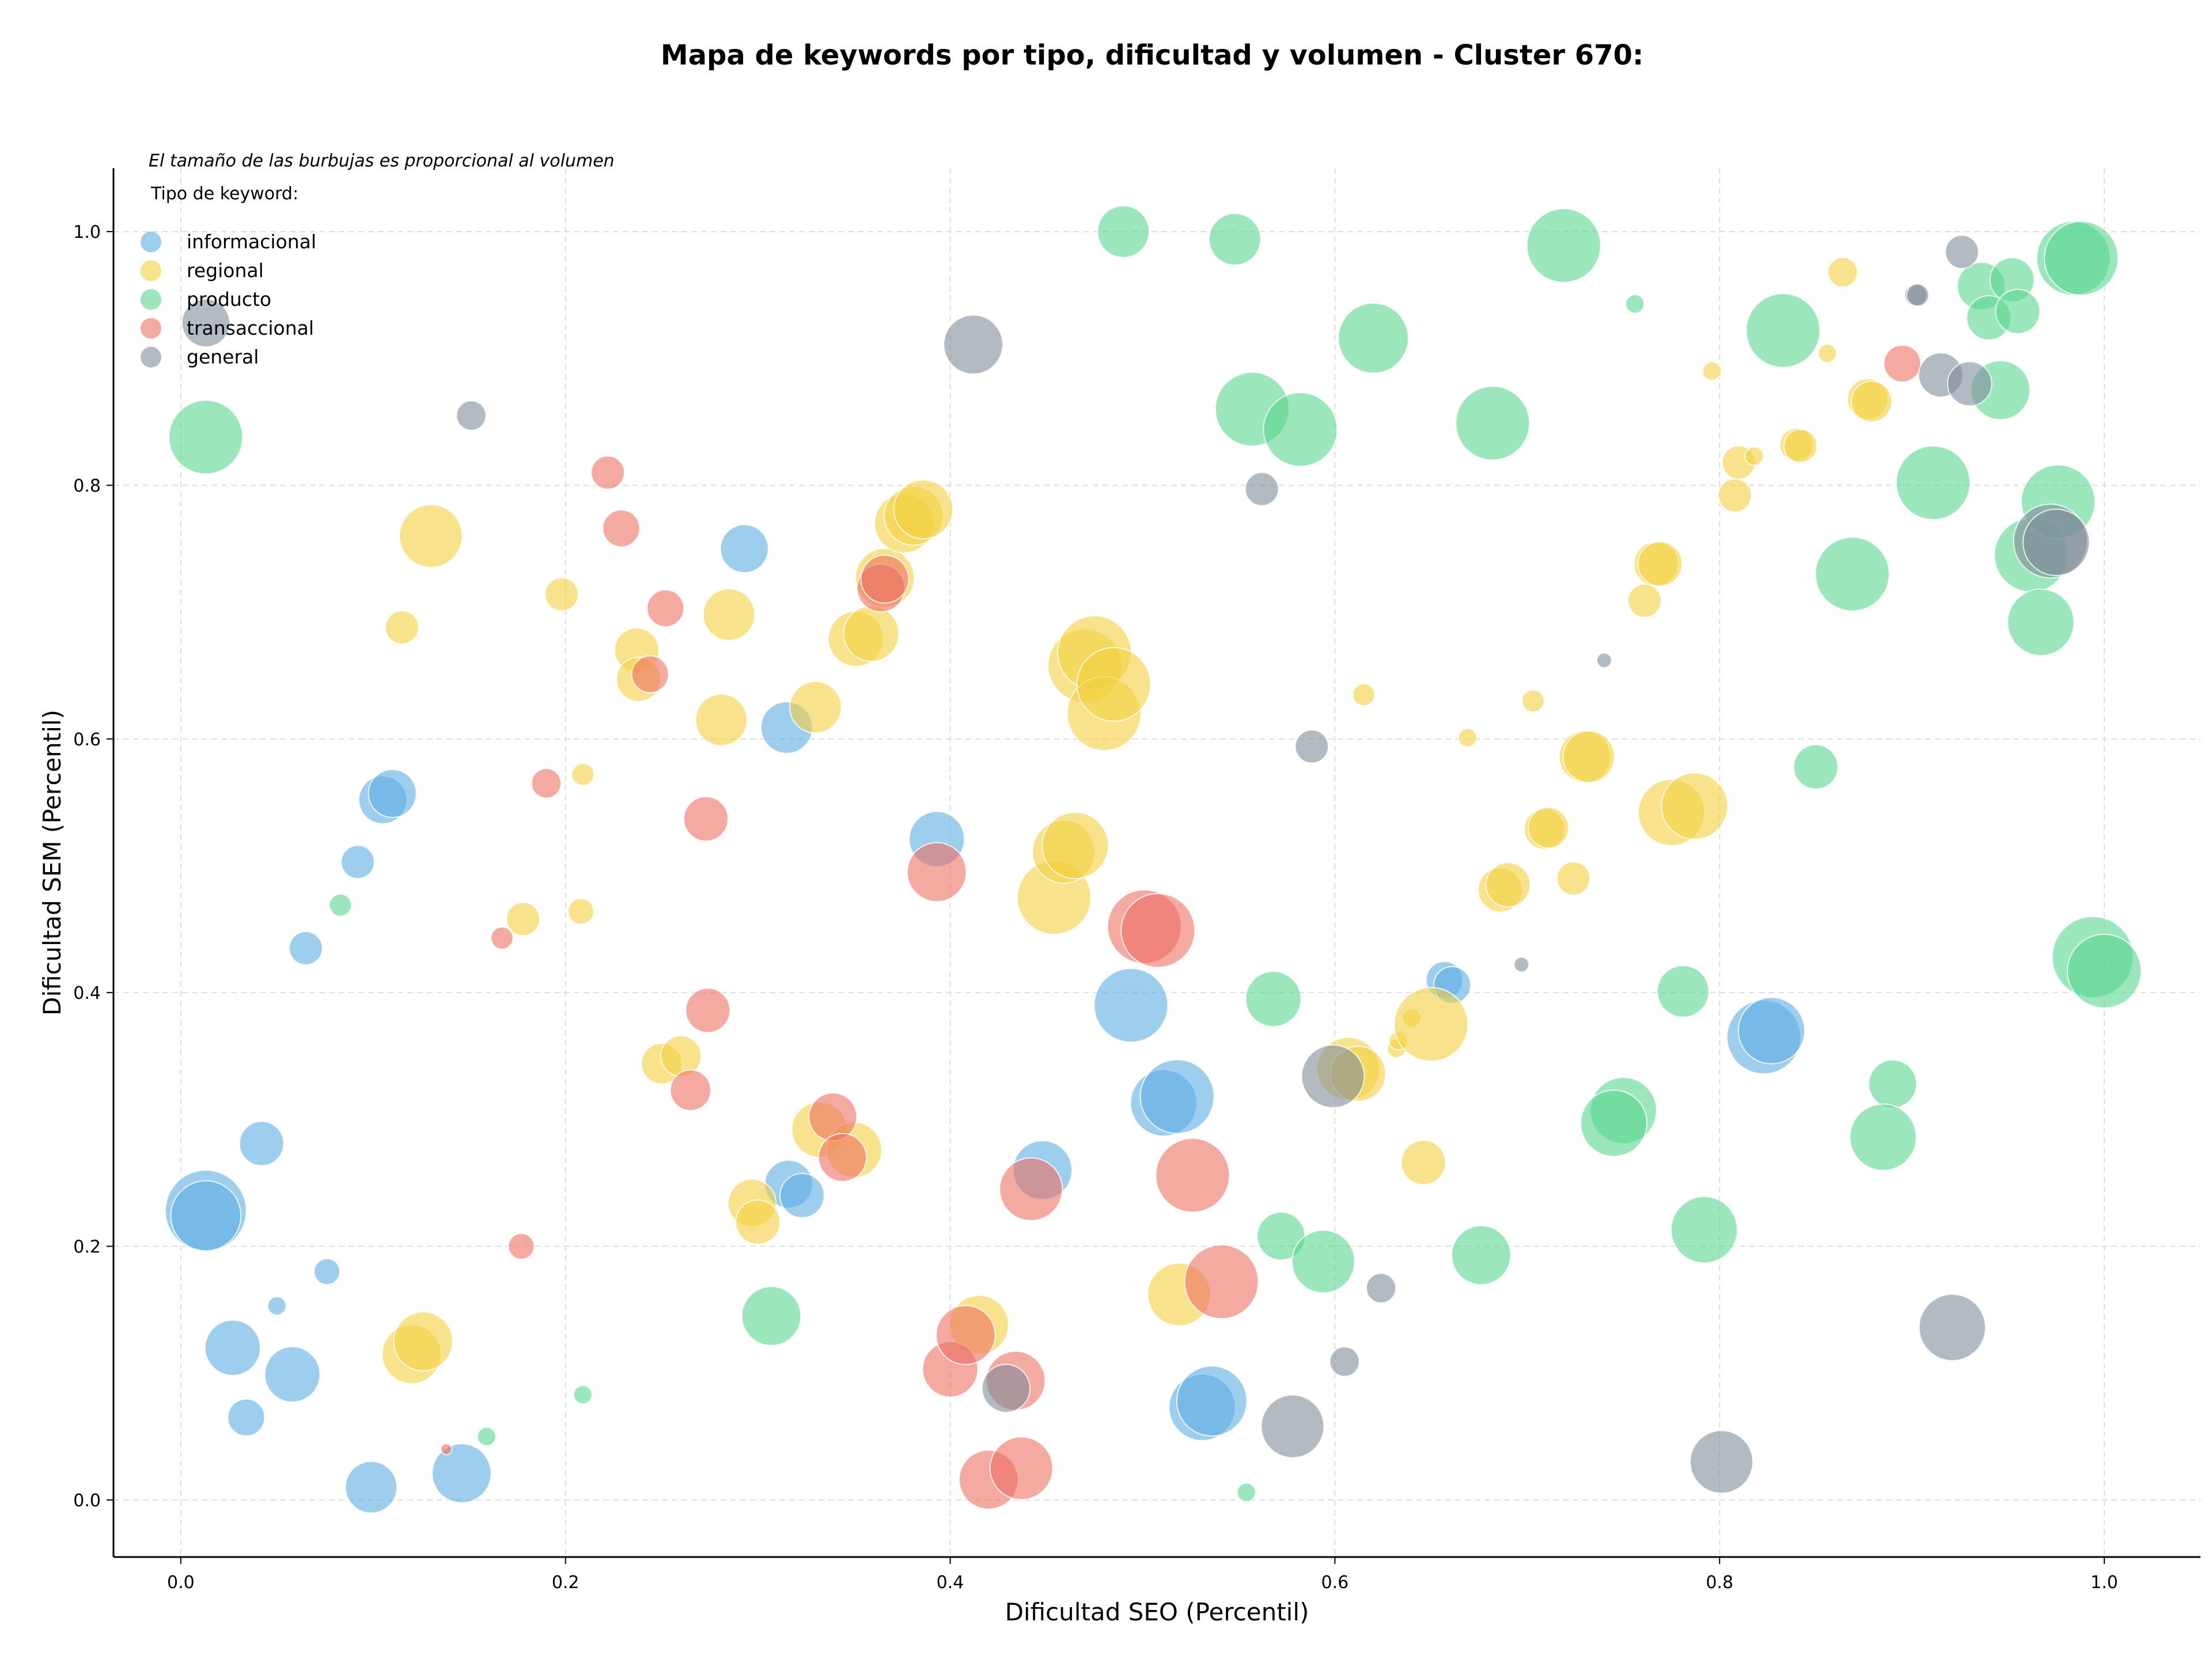 This screenshot has height=1663, width=2212. Describe the element at coordinates (224, 194) in the screenshot. I see `legend-title: Tipo de keyword:` at that location.